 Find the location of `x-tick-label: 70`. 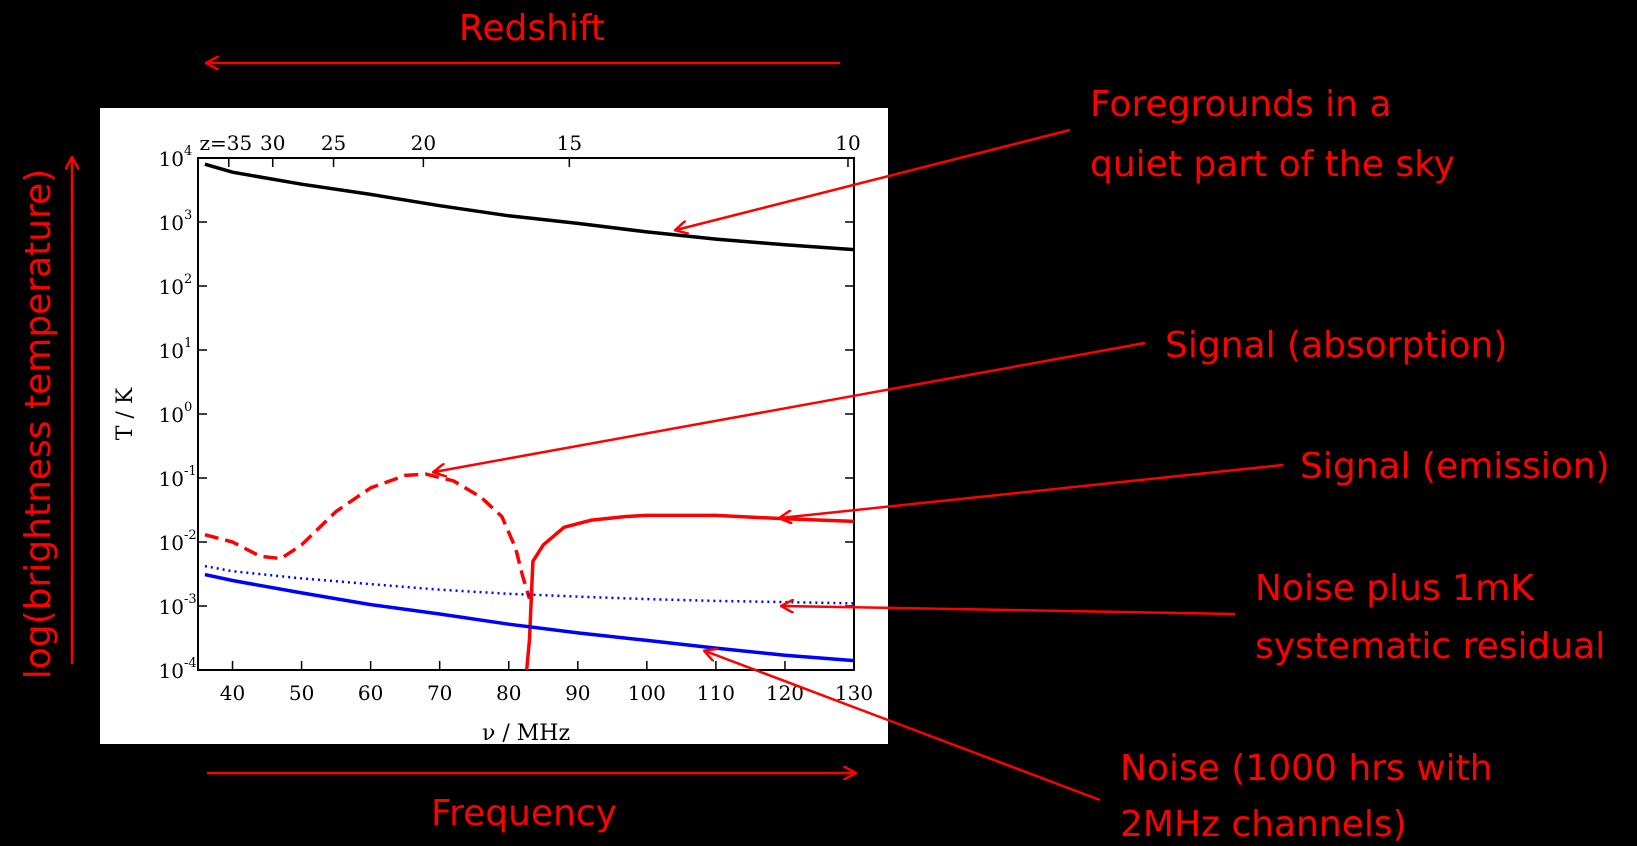

x-tick-label: 70 is located at coordinates (439, 693).